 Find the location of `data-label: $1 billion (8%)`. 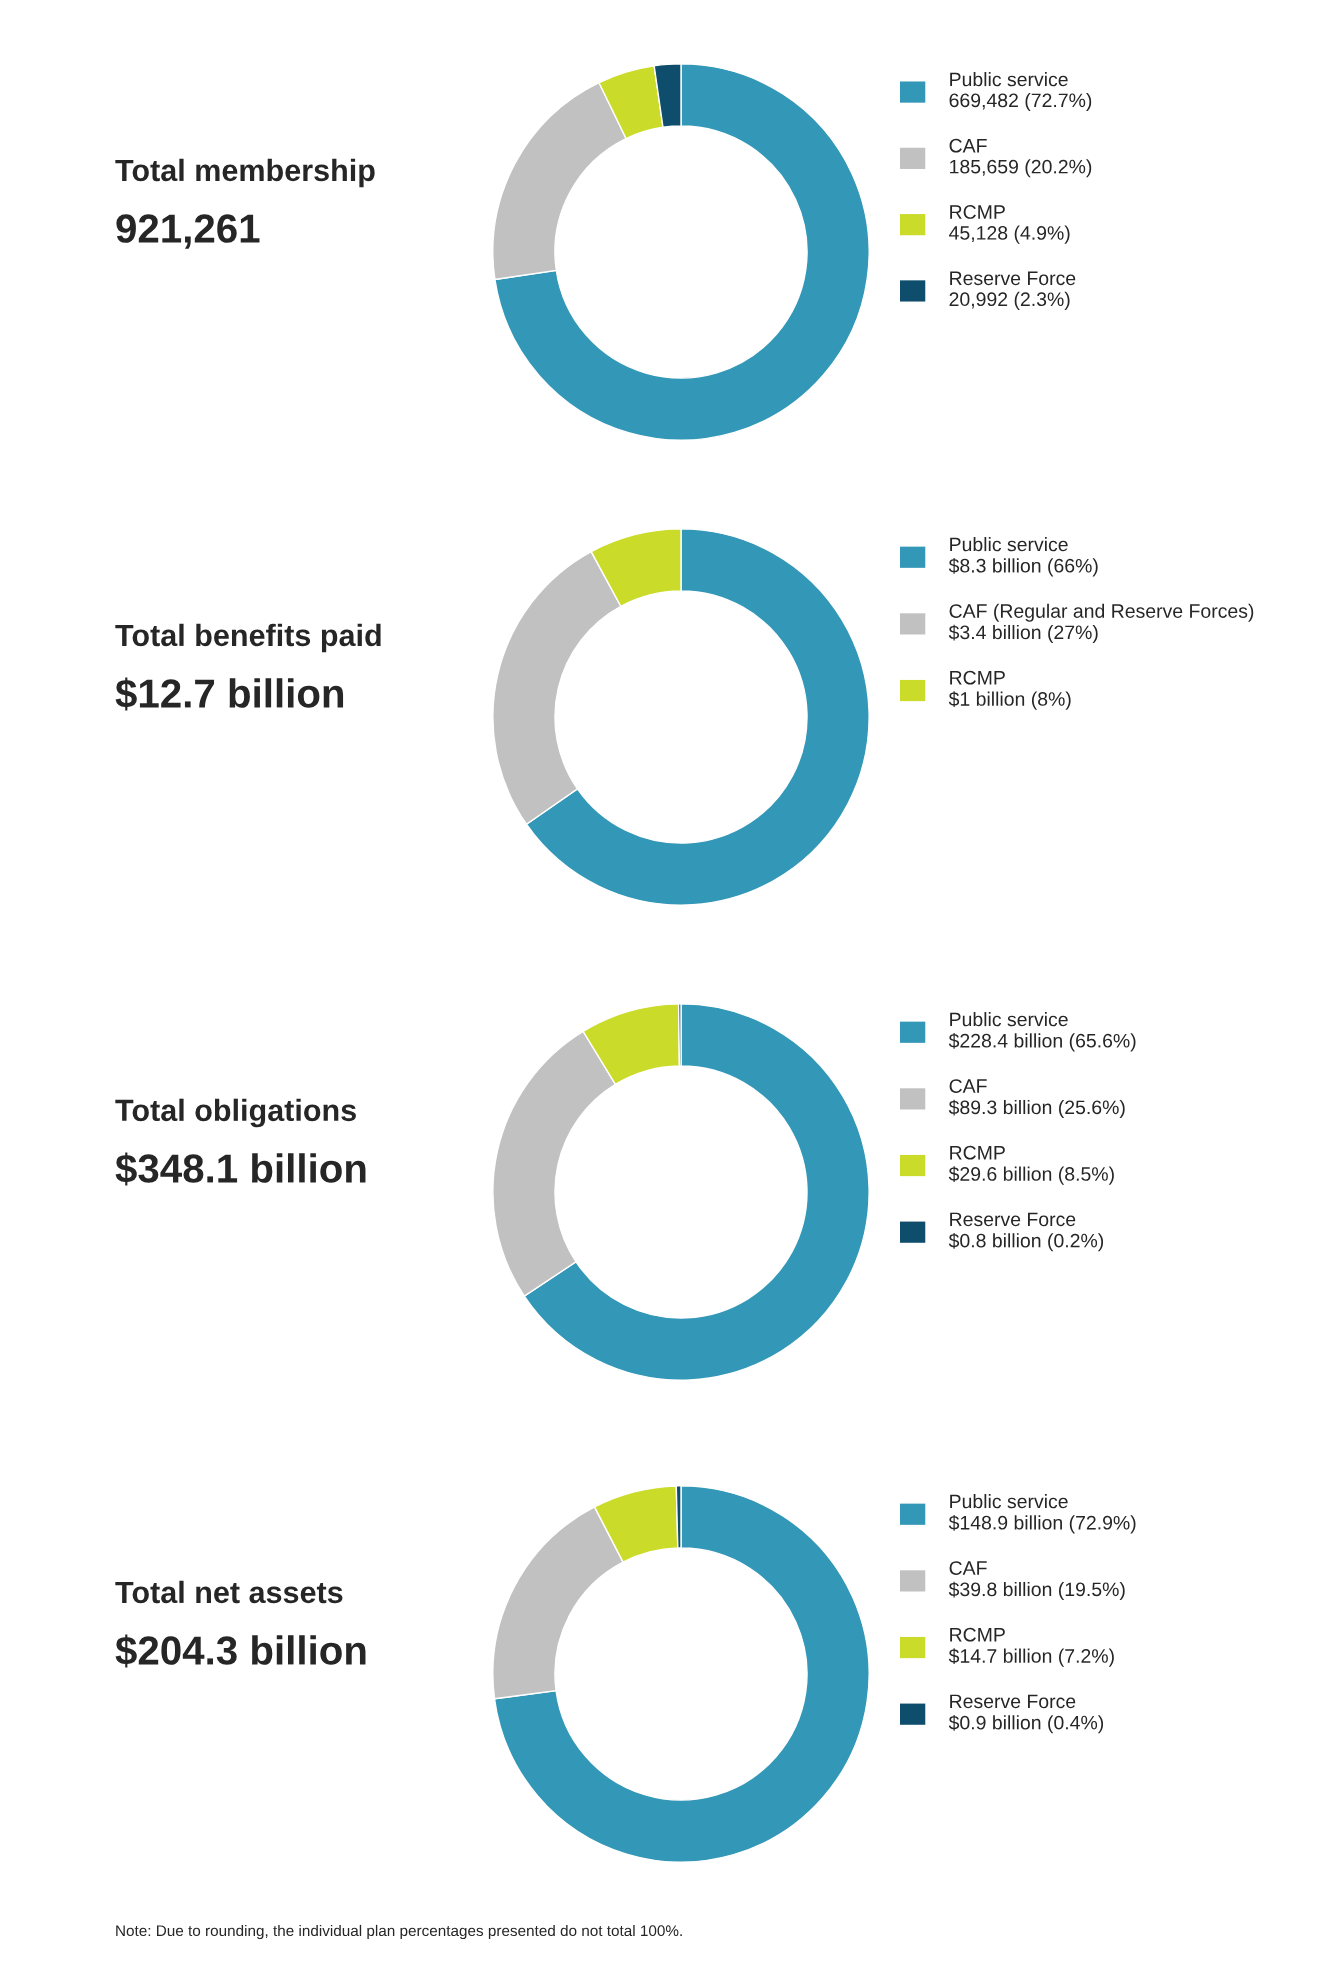

data-label: $1 billion (8%) is located at coordinates (1009, 700).